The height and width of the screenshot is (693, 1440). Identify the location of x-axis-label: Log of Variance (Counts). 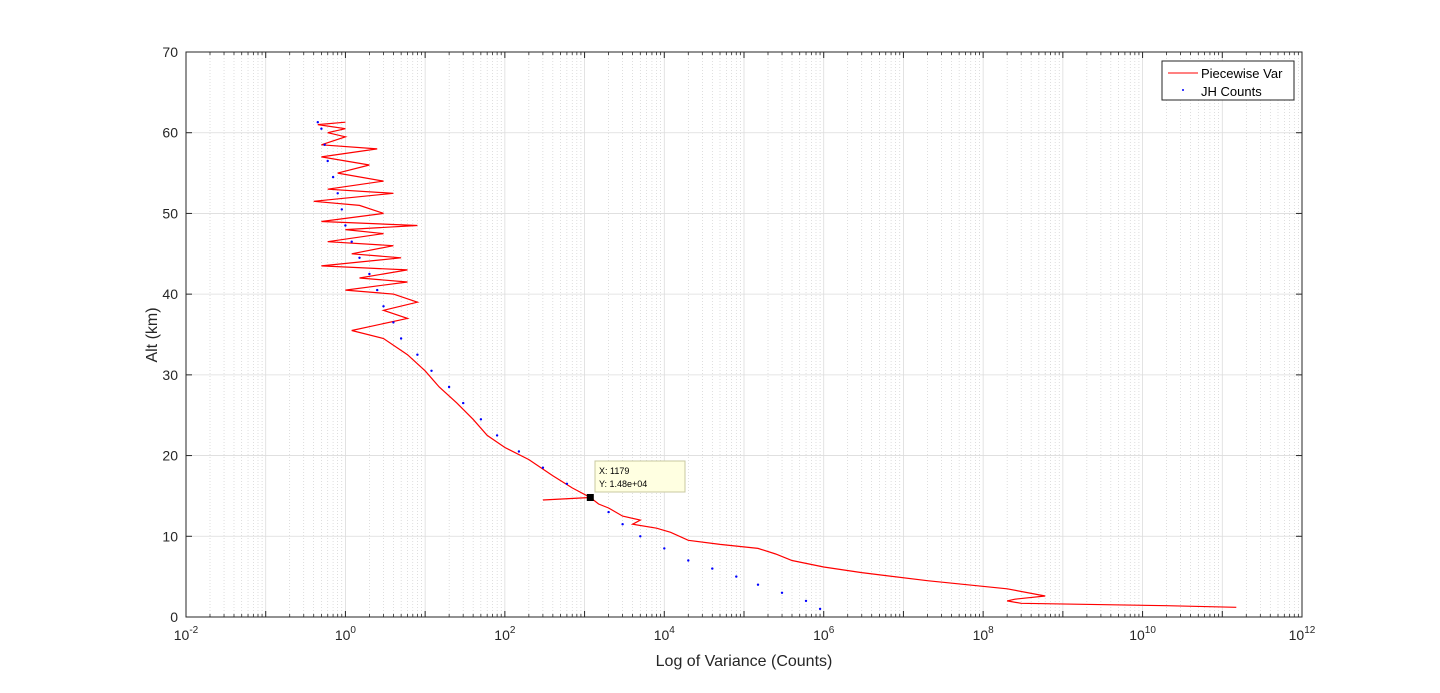
(744, 661).